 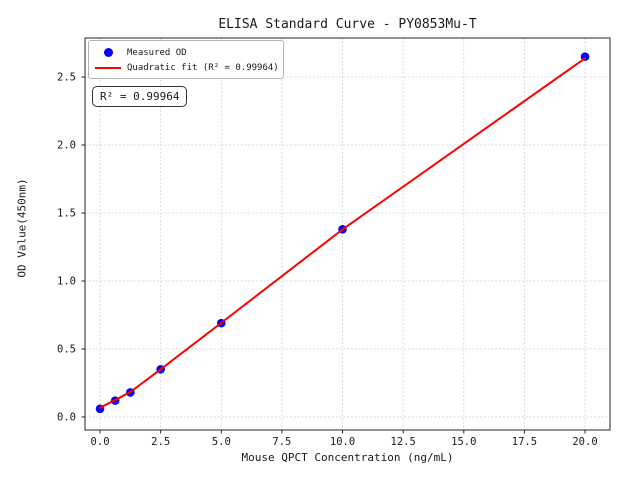 I want to click on legend-swatch-measured, so click(x=108, y=52).